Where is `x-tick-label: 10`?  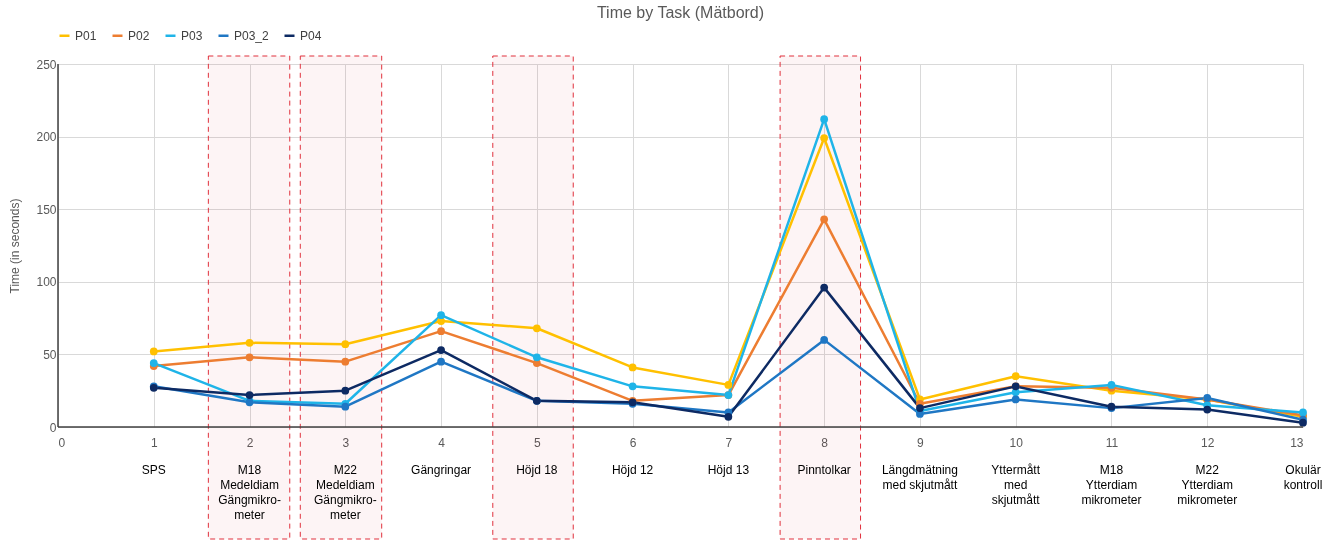
x-tick-label: 10 is located at coordinates (1016, 442).